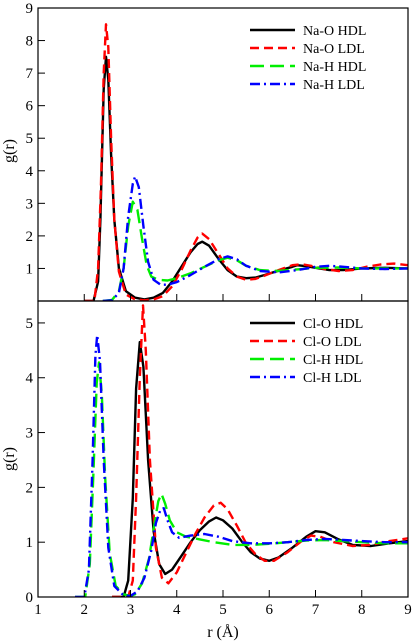 The image size is (415, 643). What do you see at coordinates (332, 342) in the screenshot?
I see `legend-label: Cl-O LDL` at bounding box center [332, 342].